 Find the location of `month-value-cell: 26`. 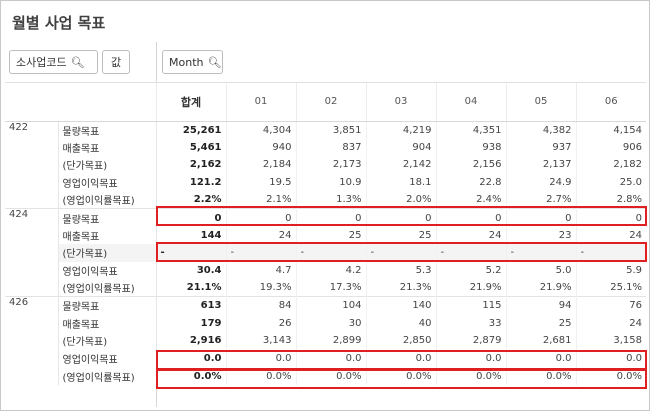

month-value-cell: 26 is located at coordinates (260, 323).